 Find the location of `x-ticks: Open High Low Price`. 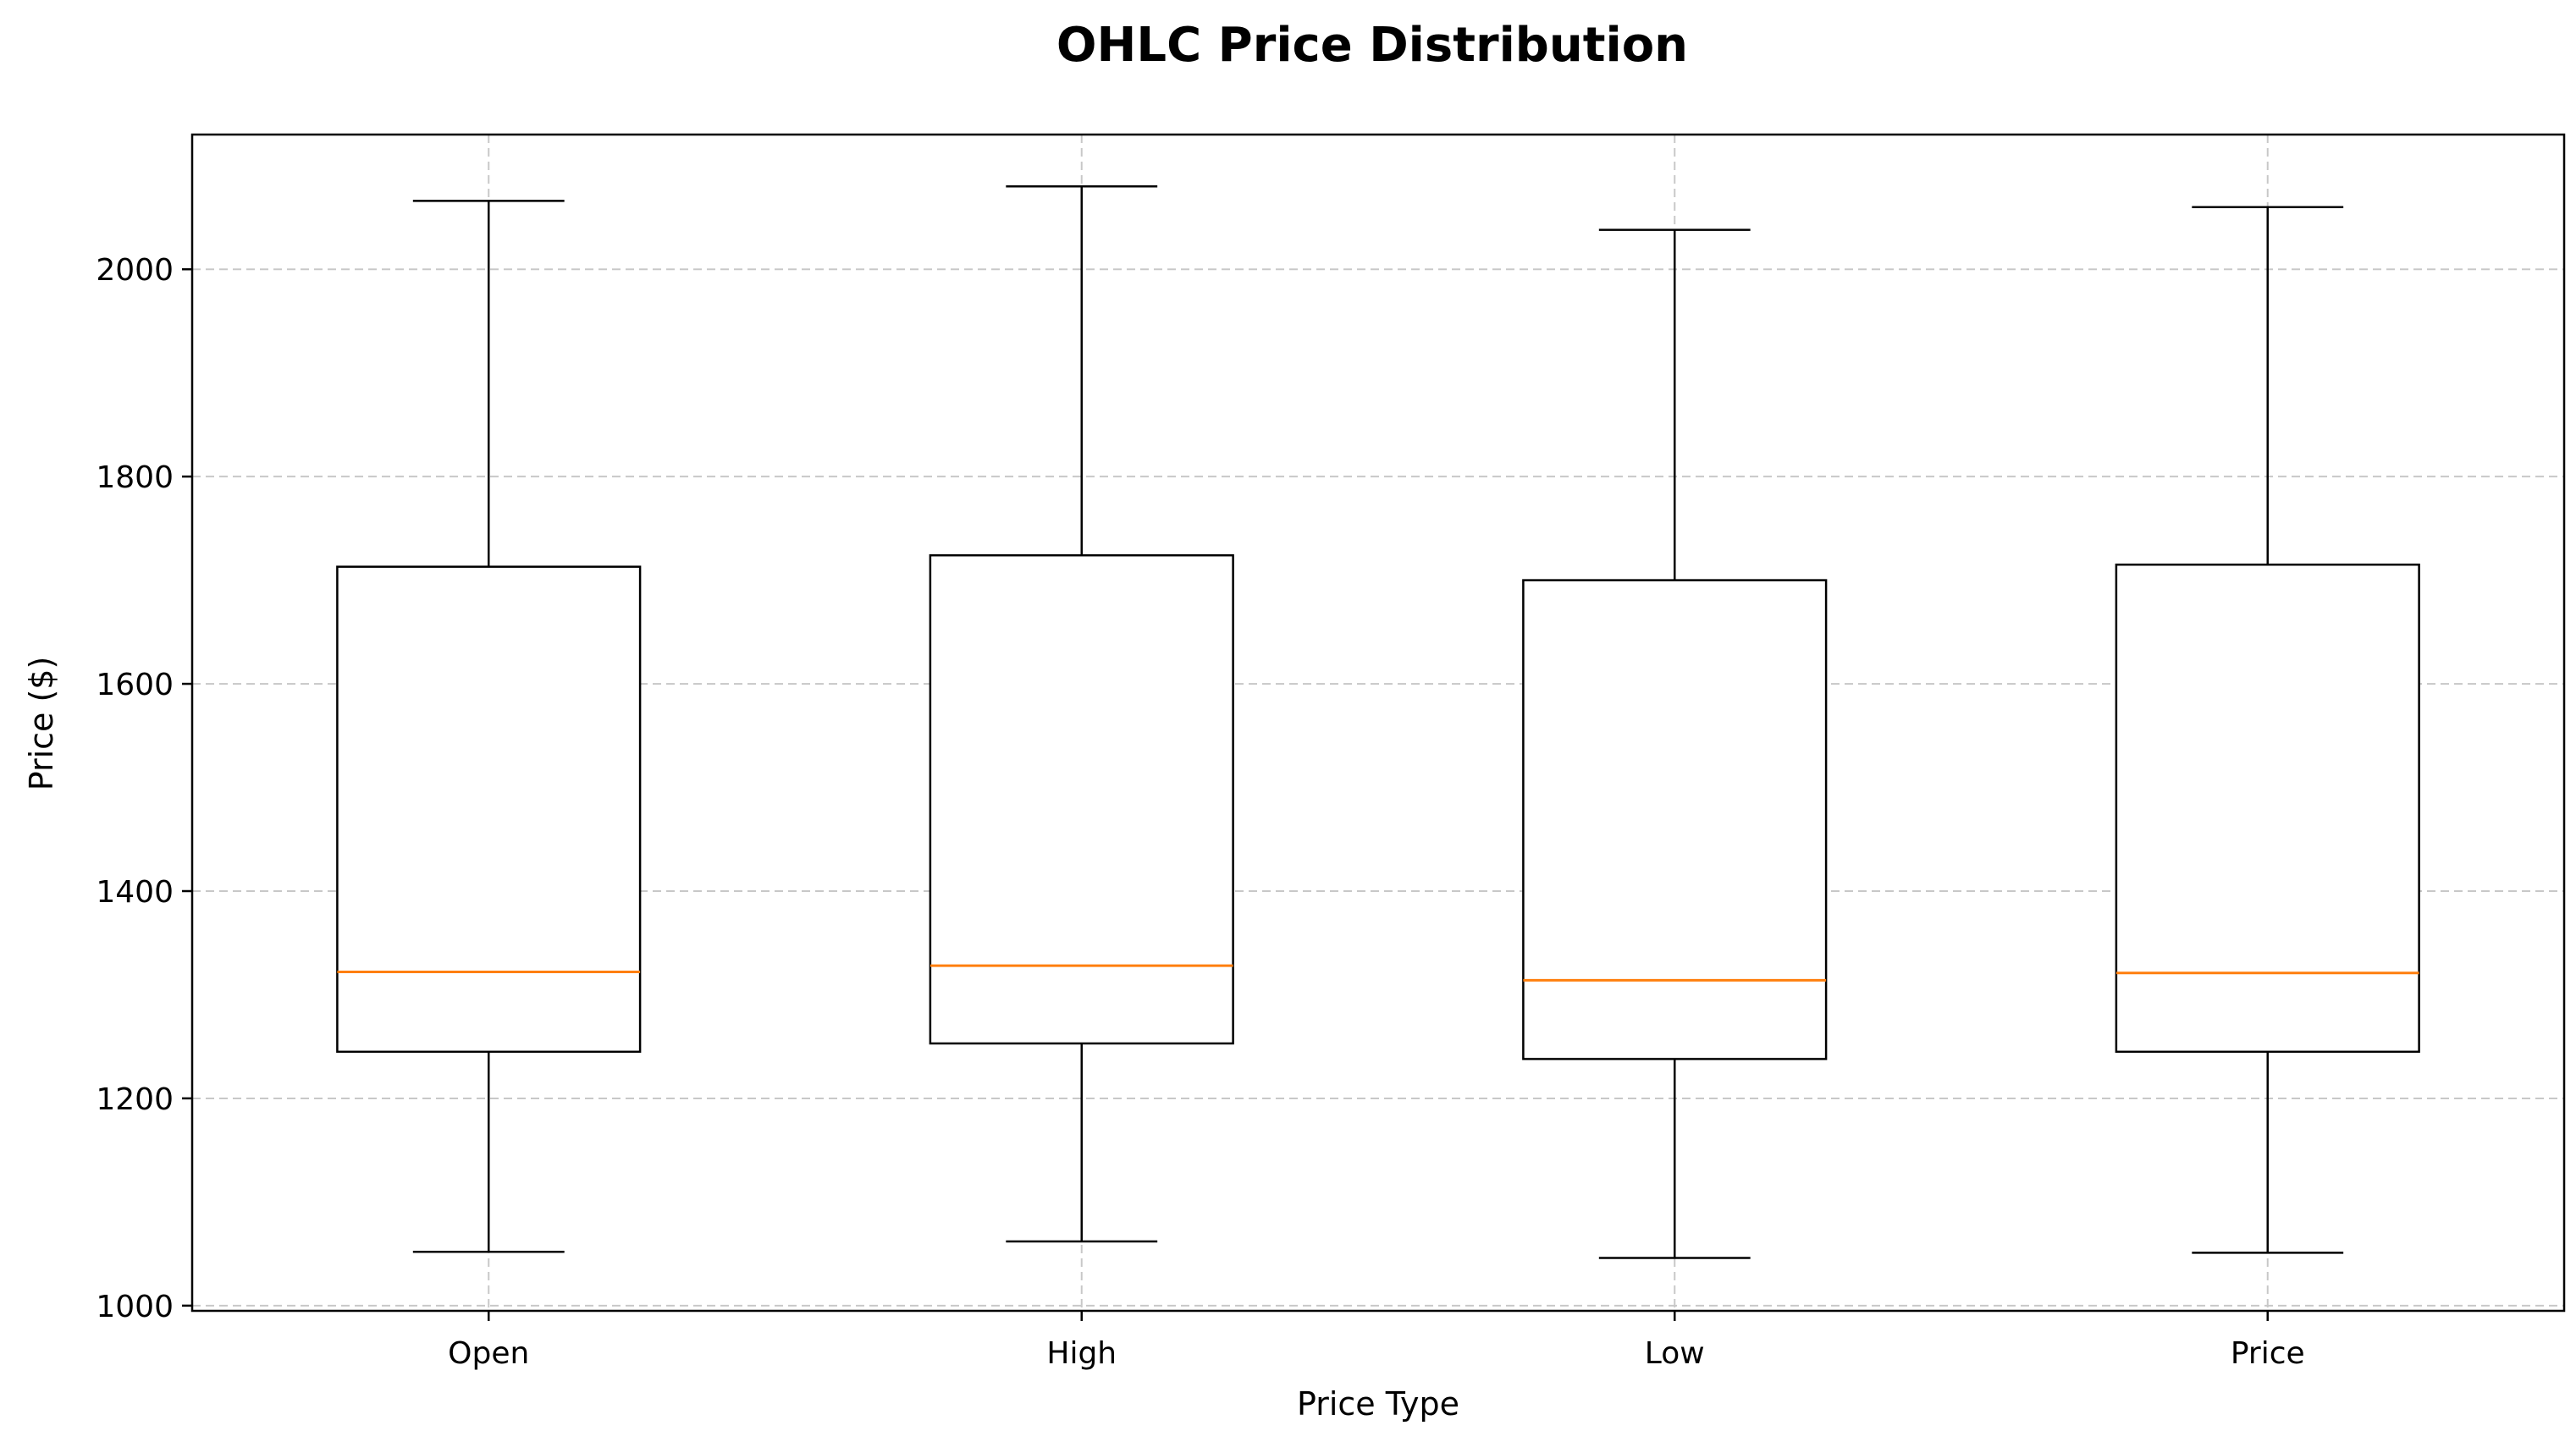

x-ticks: Open High Low Price is located at coordinates (1376, 1341).